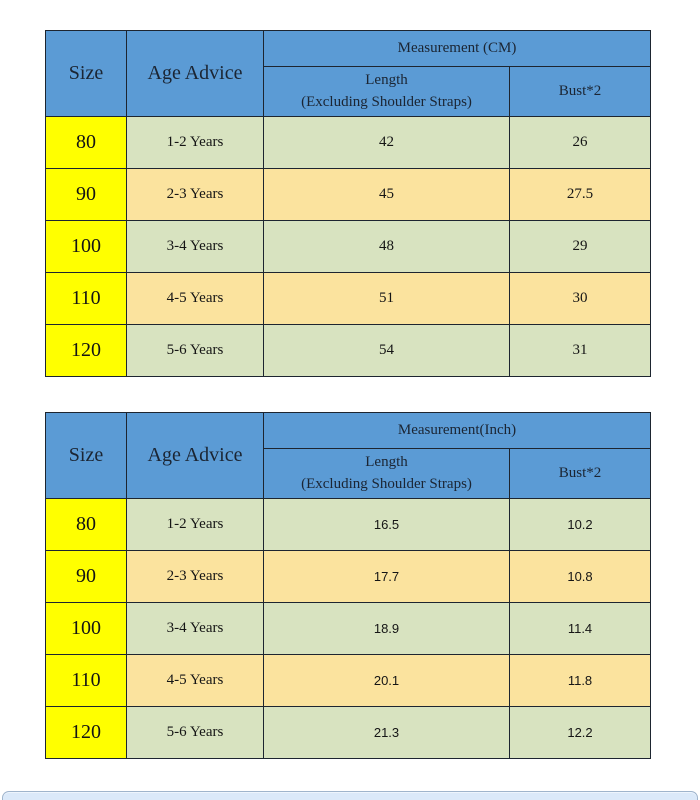 This screenshot has width=700, height=800. Describe the element at coordinates (386, 142) in the screenshot. I see `length-cell: 42` at that location.